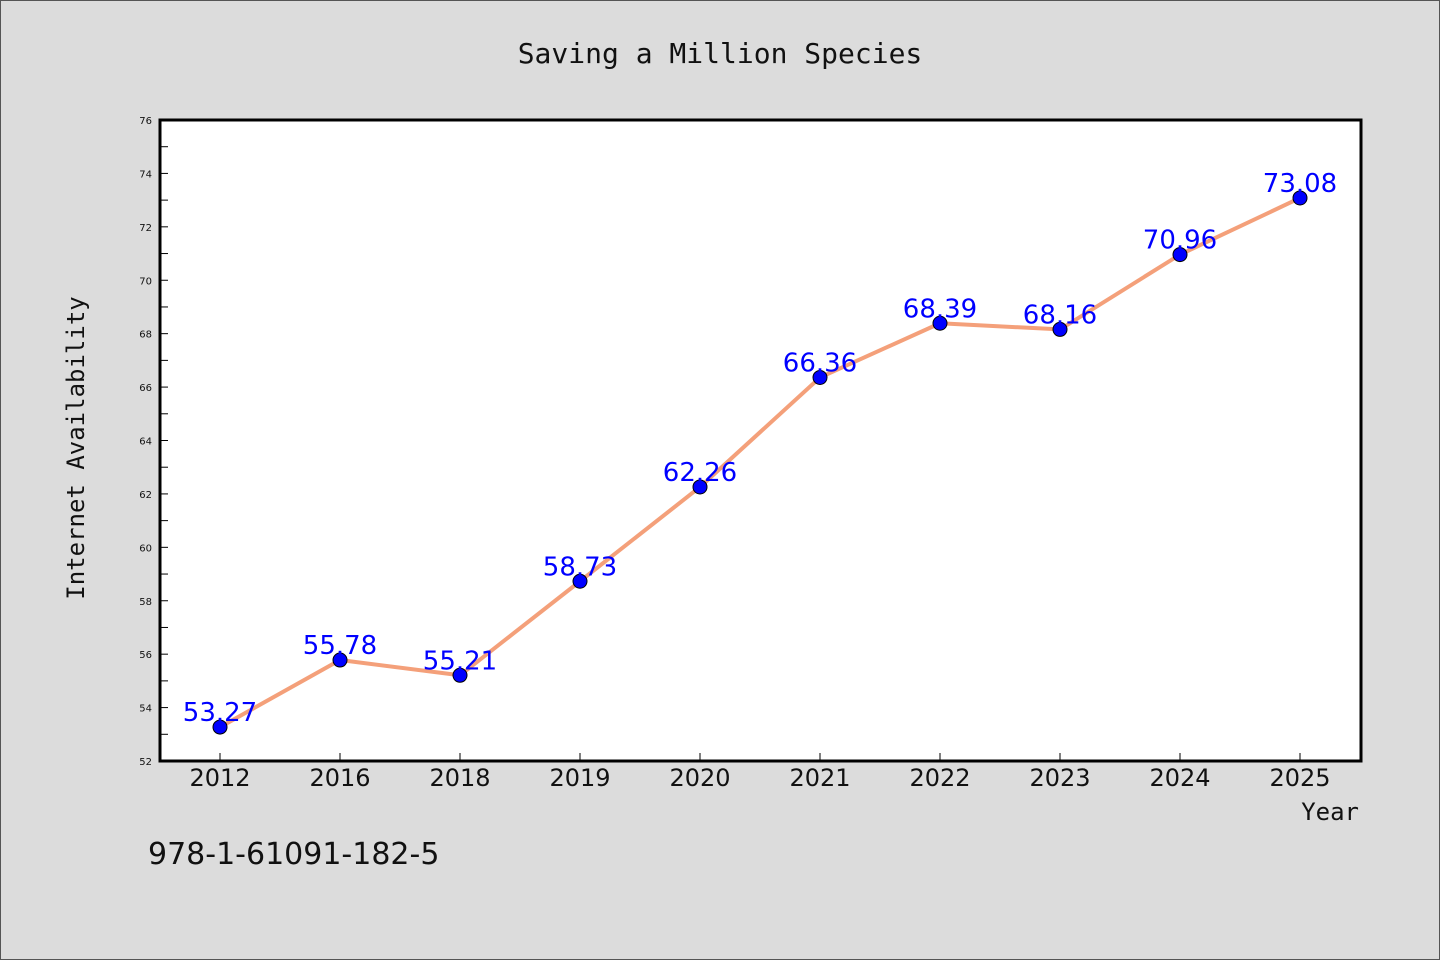 Image resolution: width=1440 pixels, height=960 pixels. What do you see at coordinates (1060, 315) in the screenshot?
I see `data-label: 68.16` at bounding box center [1060, 315].